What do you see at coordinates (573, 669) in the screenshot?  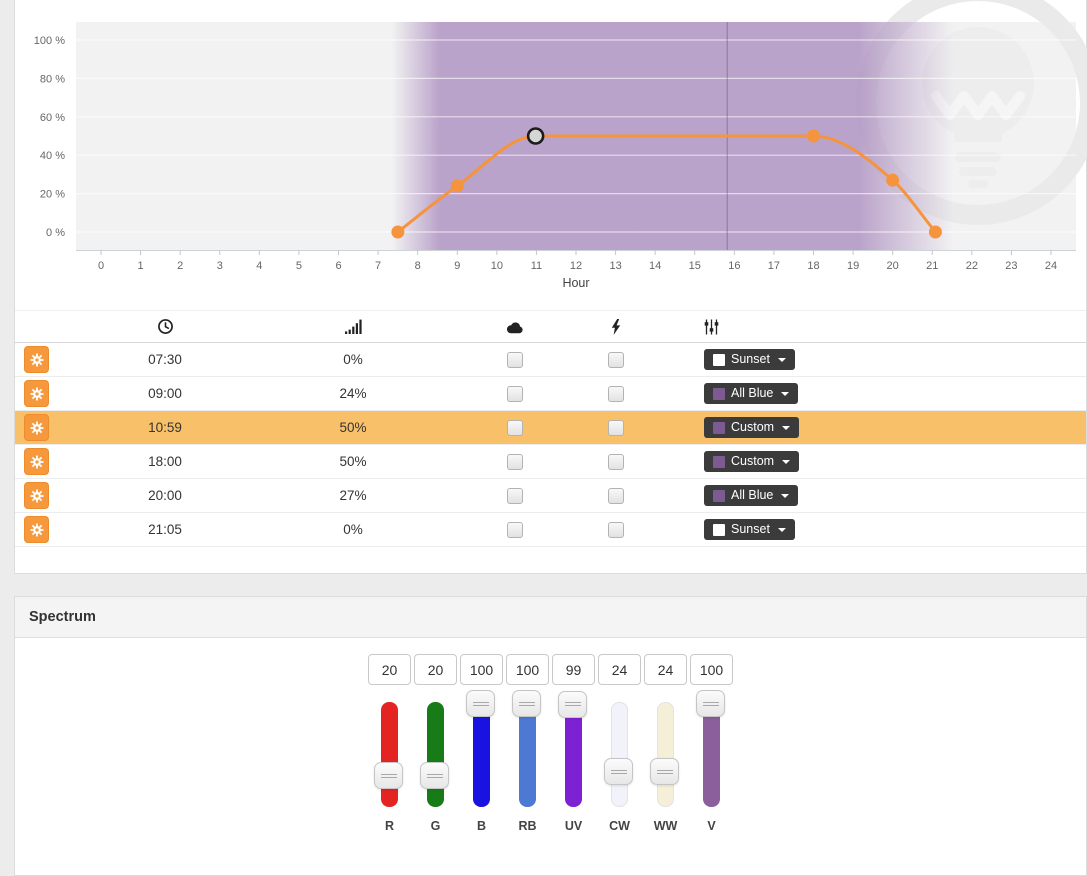 I see `channel-value-box: 99` at bounding box center [573, 669].